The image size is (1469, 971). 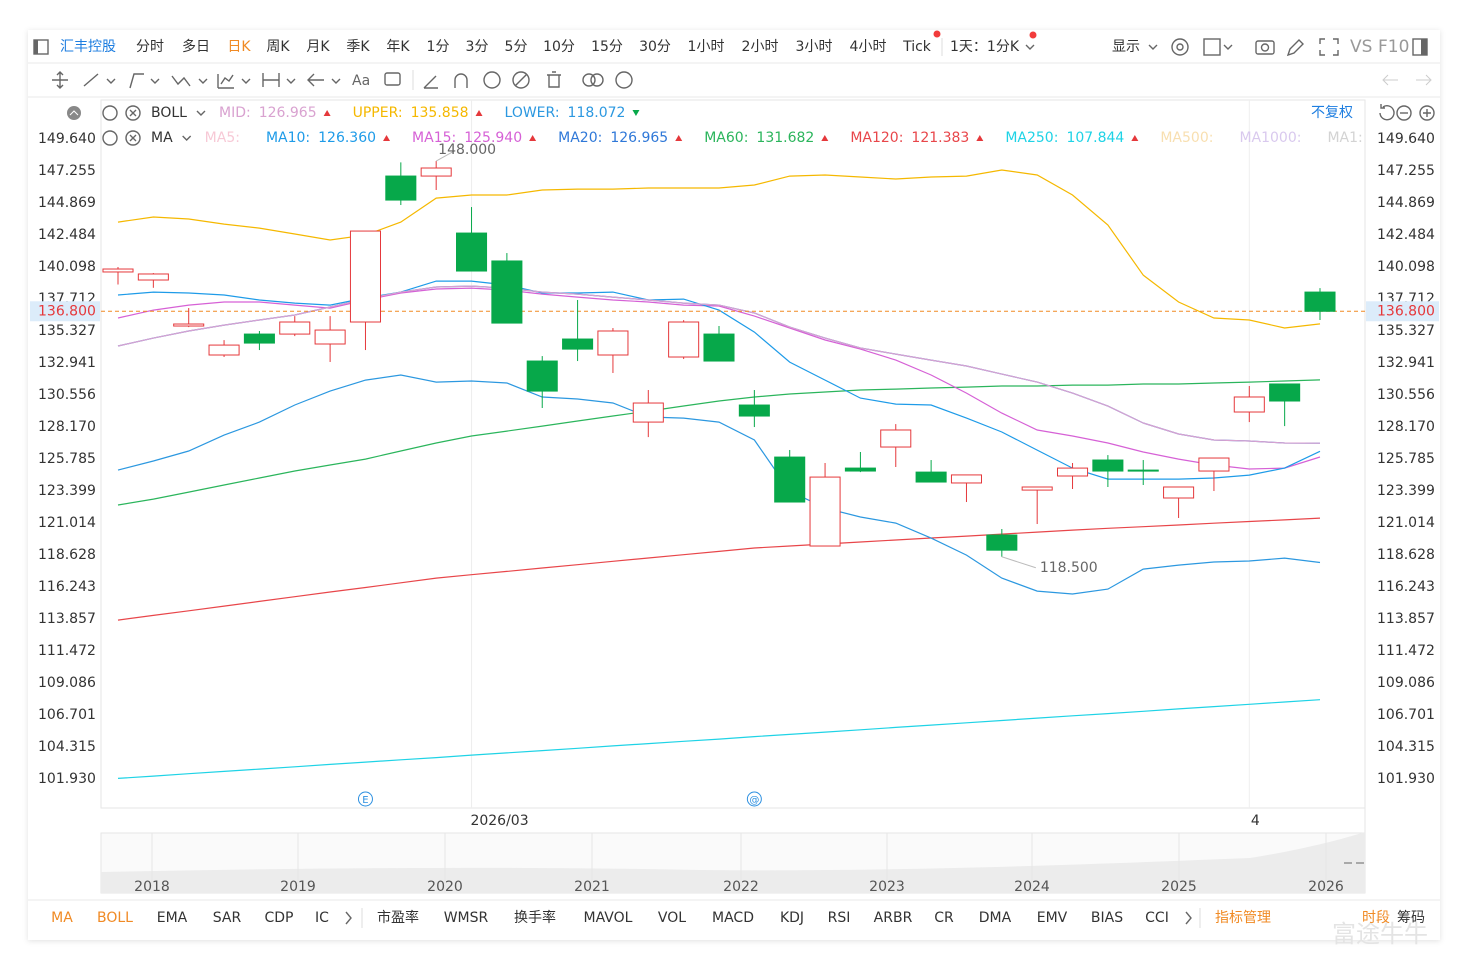 I want to click on delete-tool, so click(x=554, y=79).